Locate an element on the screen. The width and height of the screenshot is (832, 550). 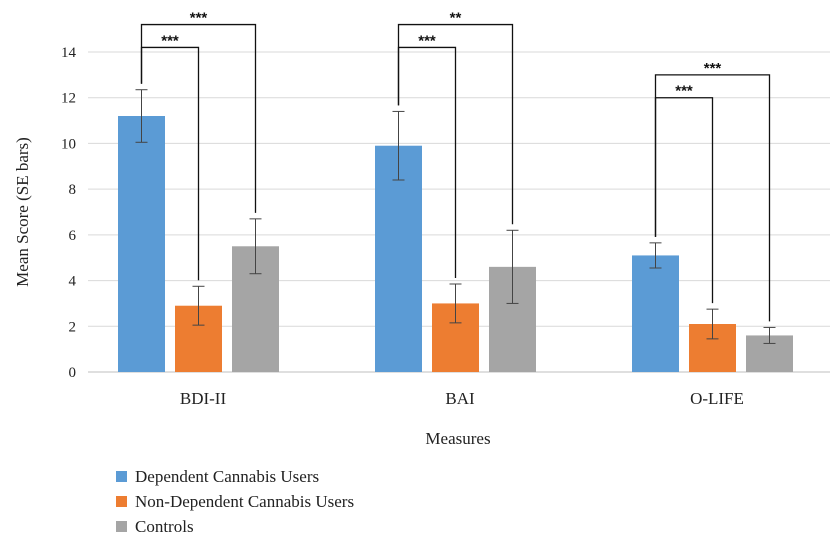
x-category-label: BAI is located at coordinates (460, 398).